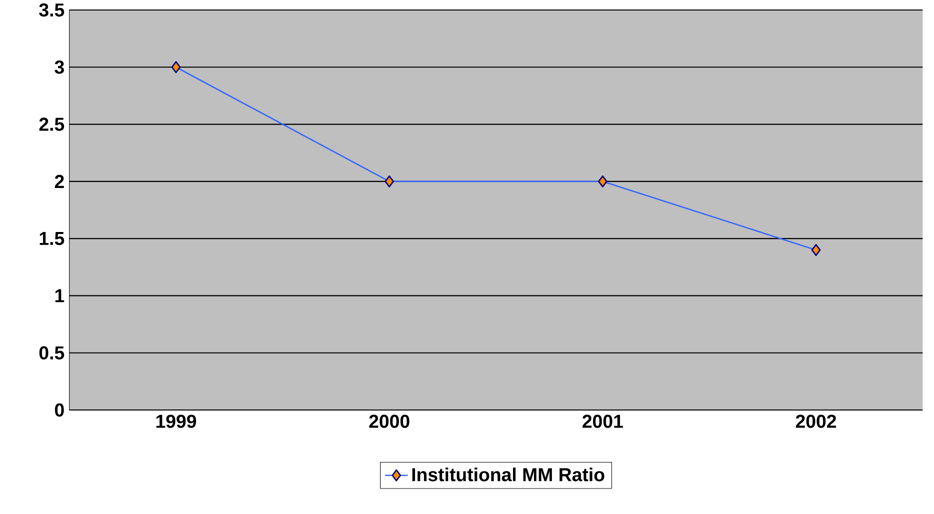  What do you see at coordinates (389, 421) in the screenshot?
I see `x-tick-label: 2000` at bounding box center [389, 421].